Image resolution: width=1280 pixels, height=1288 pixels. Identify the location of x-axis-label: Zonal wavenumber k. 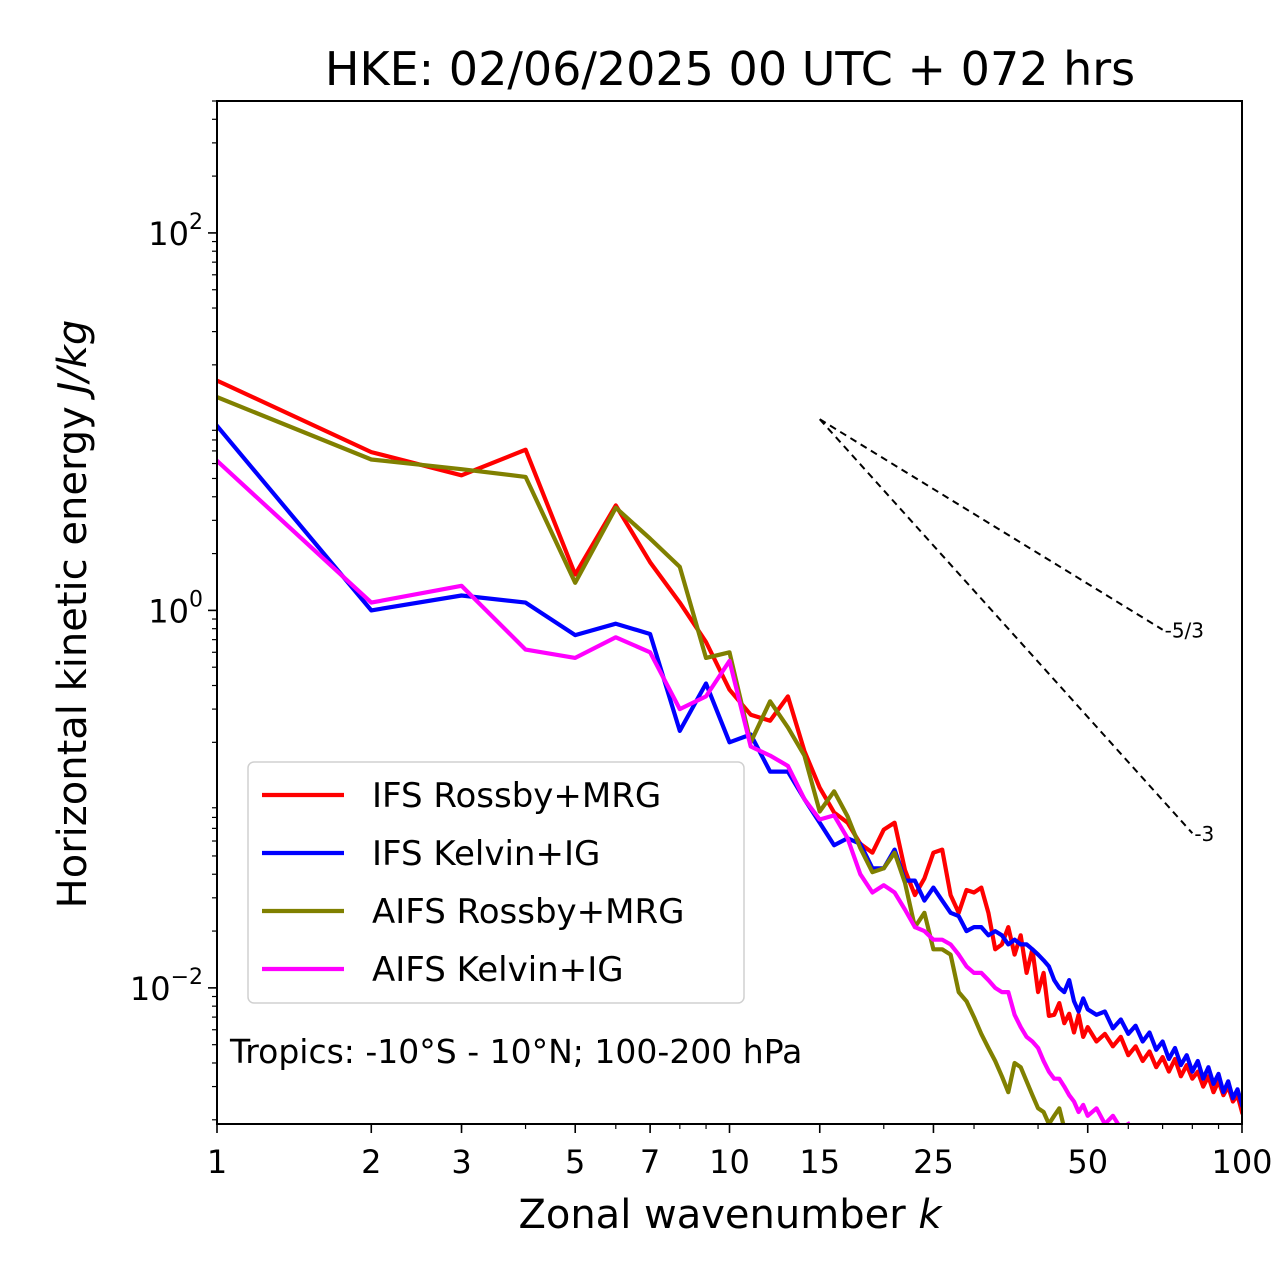
(730, 1215).